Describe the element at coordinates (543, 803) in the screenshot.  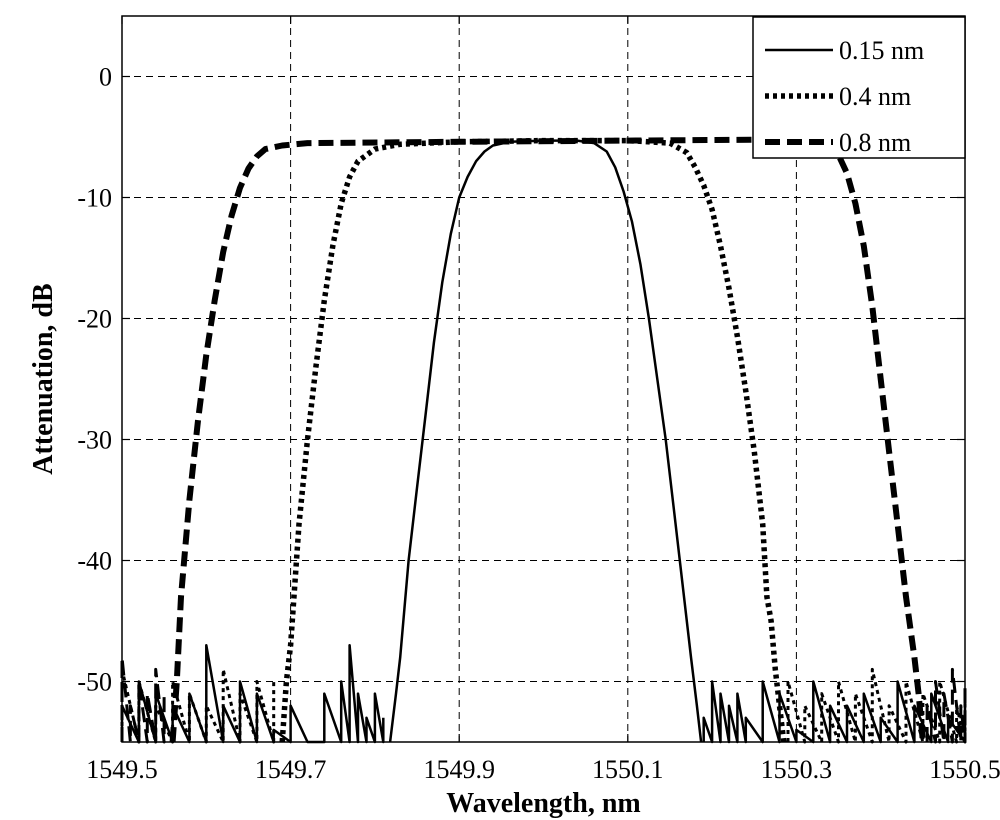
I see `x-axis-title: Wavelength, nm` at that location.